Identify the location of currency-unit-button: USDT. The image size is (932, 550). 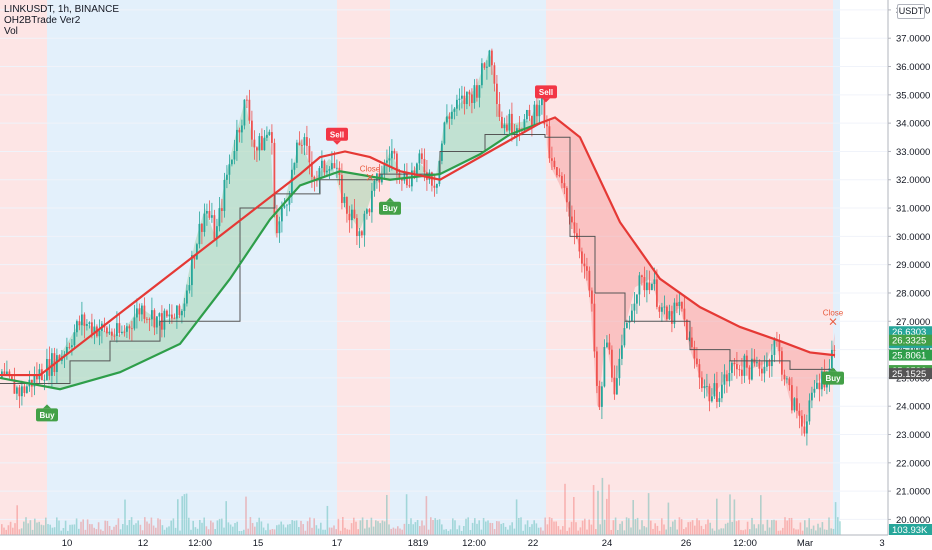
(911, 11).